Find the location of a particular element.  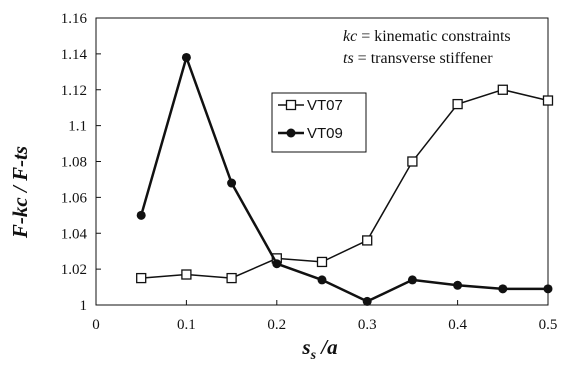

x-axis-label-main: s is located at coordinates (305, 347).